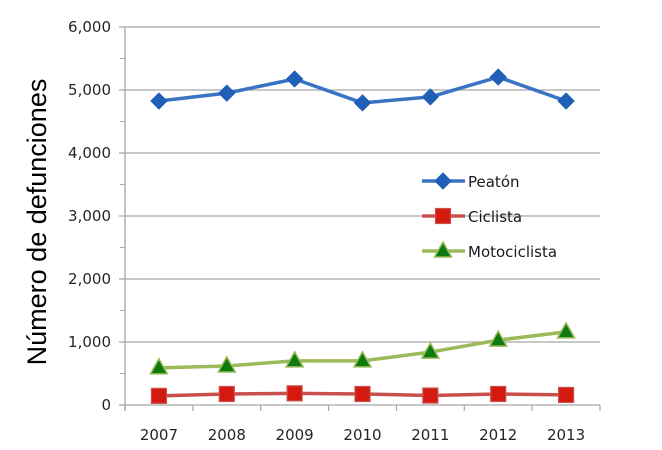 The width and height of the screenshot is (662, 450). I want to click on y-tick-label: 0, so click(106, 405).